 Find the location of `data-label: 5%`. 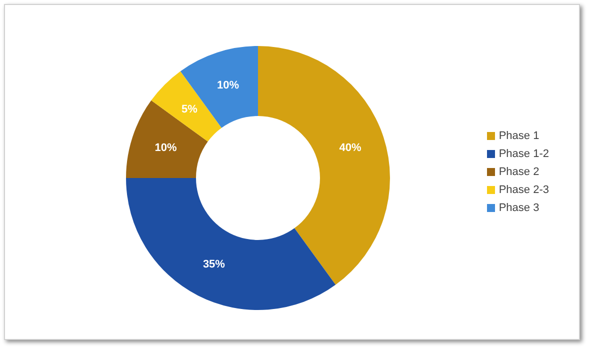

data-label: 5% is located at coordinates (189, 109).